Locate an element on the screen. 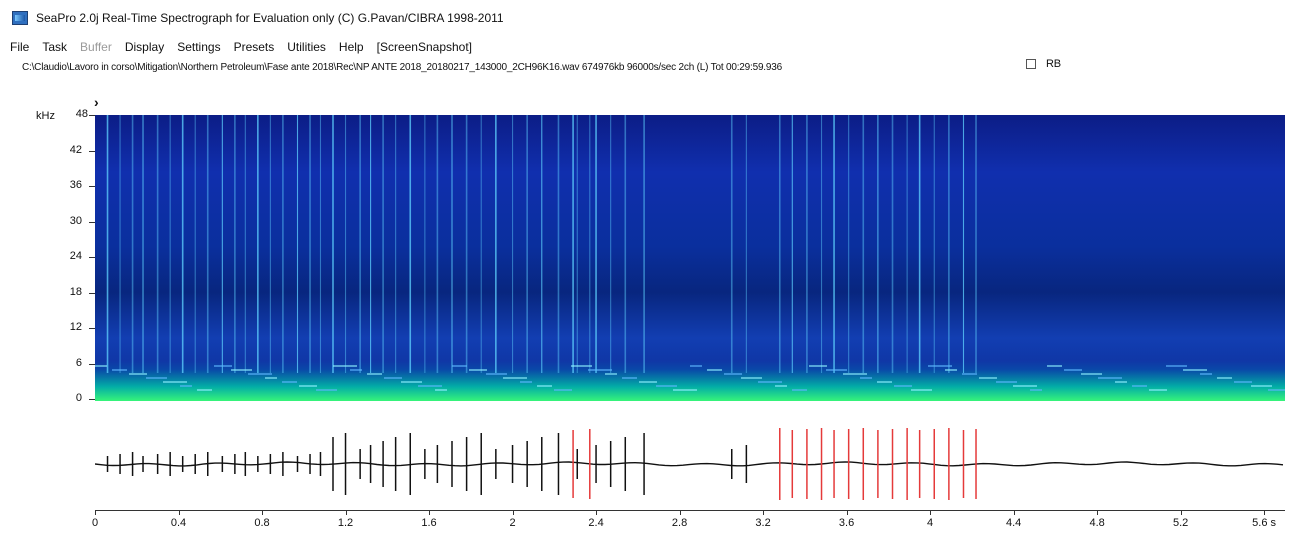 The image size is (1290, 536). menu-file: File is located at coordinates (20, 47).